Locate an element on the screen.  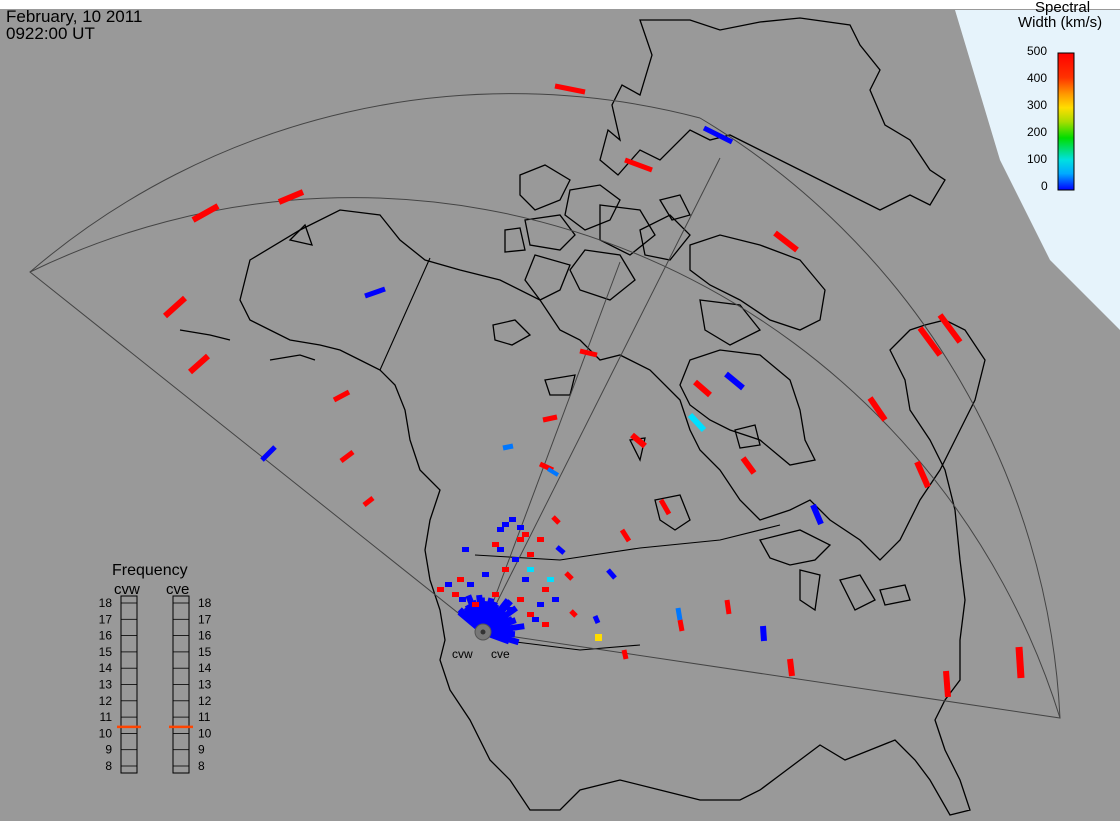
frequency-left-label: cvw is located at coordinates (127, 589).